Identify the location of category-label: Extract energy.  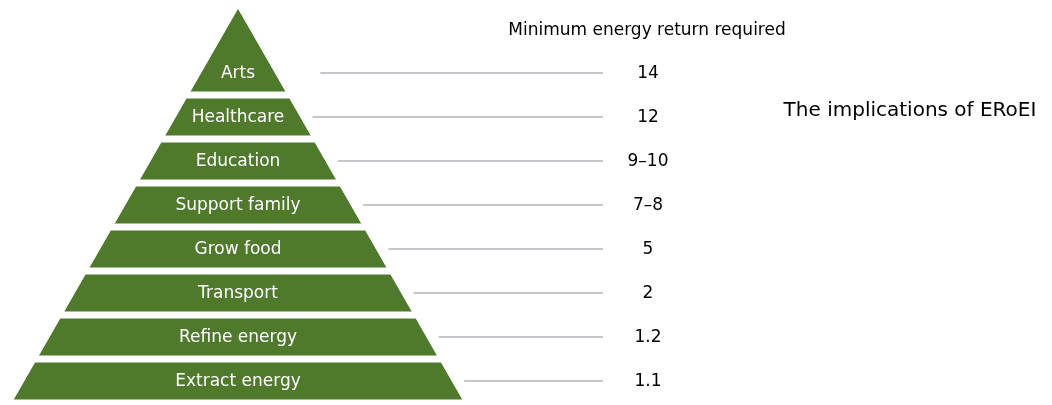
(238, 380).